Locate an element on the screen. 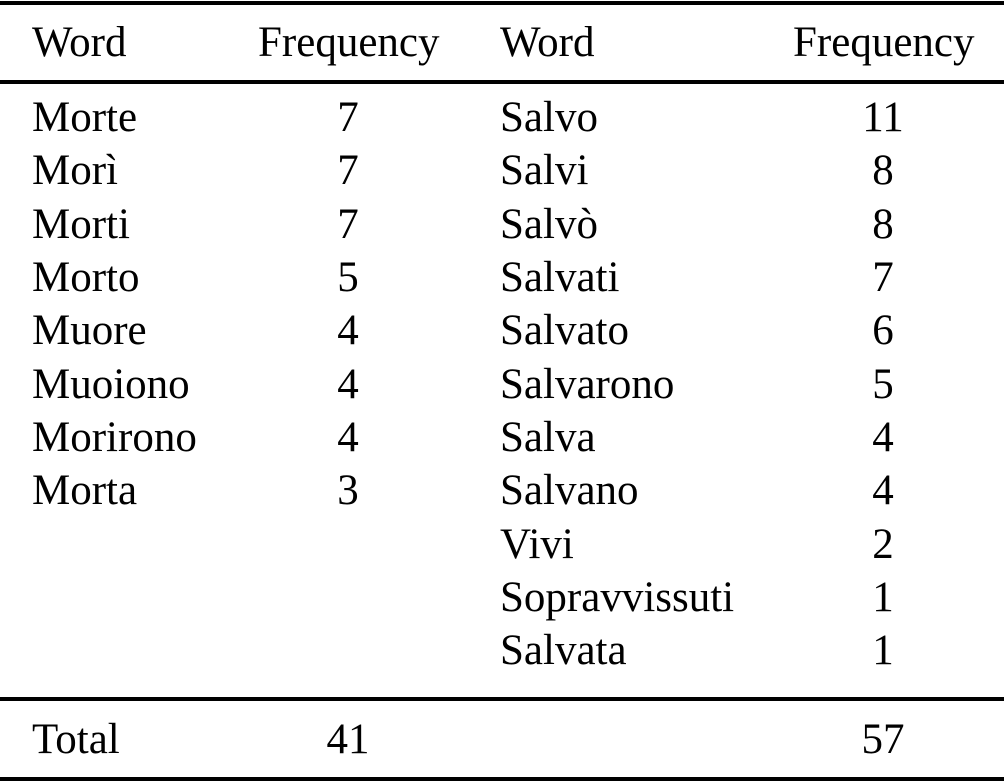 The image size is (1004, 784). bottom-rule is located at coordinates (502, 779).